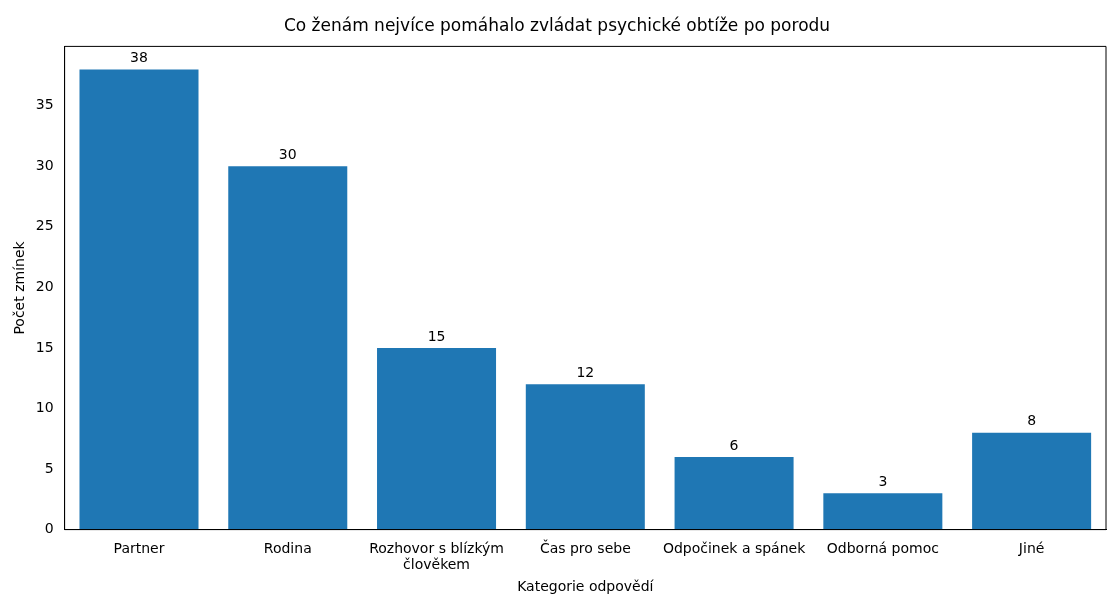 The height and width of the screenshot is (607, 1118). Describe the element at coordinates (19, 287) in the screenshot. I see `y-axis-title: Počet zmínek` at that location.